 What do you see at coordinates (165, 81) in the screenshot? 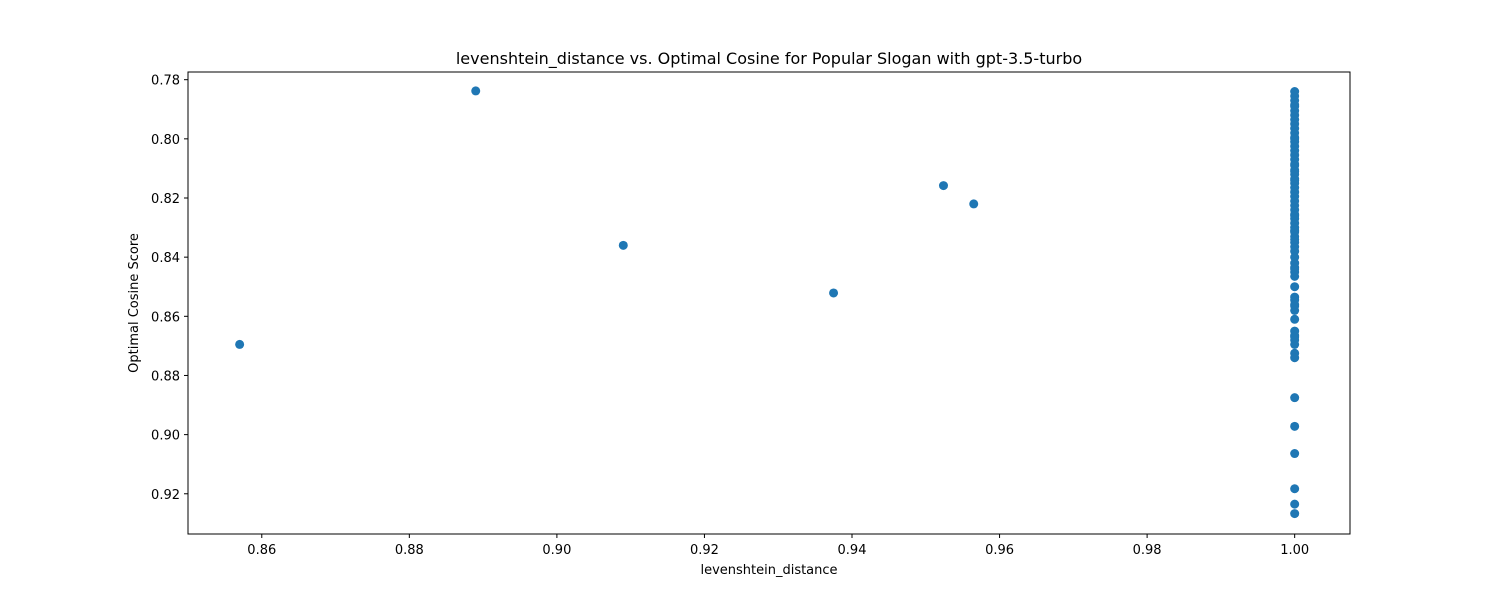
I see `y-tick-label: 0.78` at bounding box center [165, 81].